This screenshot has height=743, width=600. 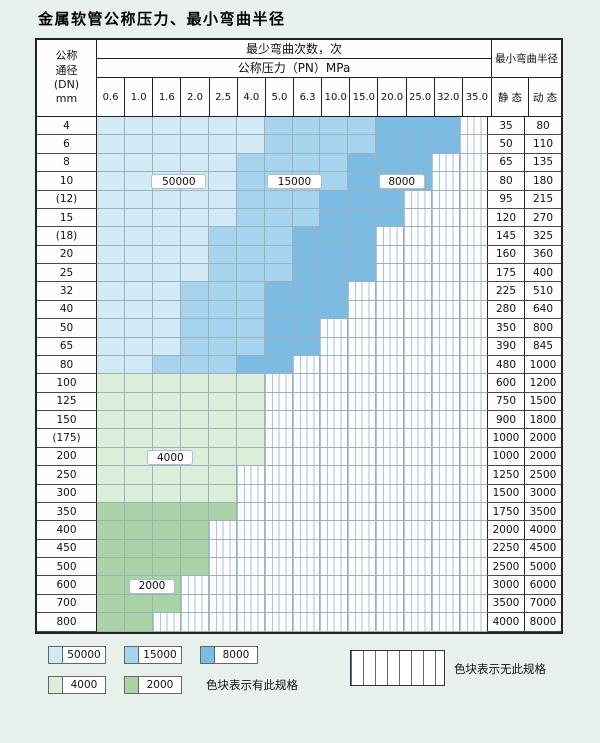 What do you see at coordinates (543, 346) in the screenshot?
I see `dynamic-radius-cell: 845` at bounding box center [543, 346].